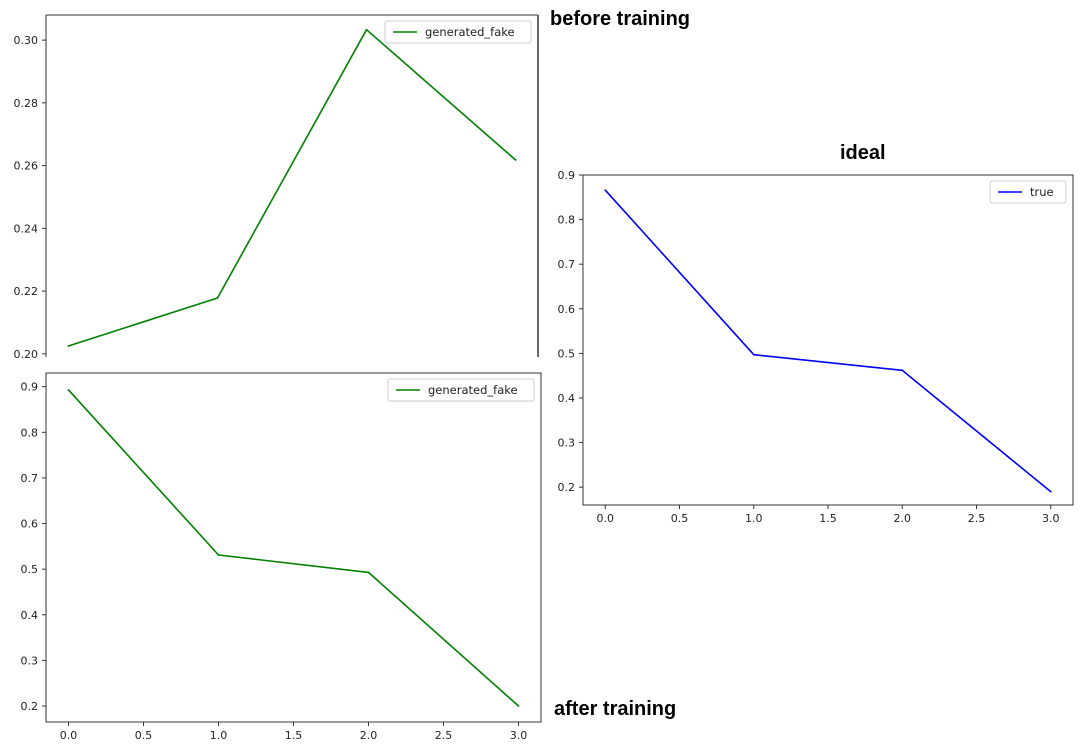 The image size is (1080, 751). Describe the element at coordinates (26, 291) in the screenshot. I see `y-tick-label: 0.22` at that location.